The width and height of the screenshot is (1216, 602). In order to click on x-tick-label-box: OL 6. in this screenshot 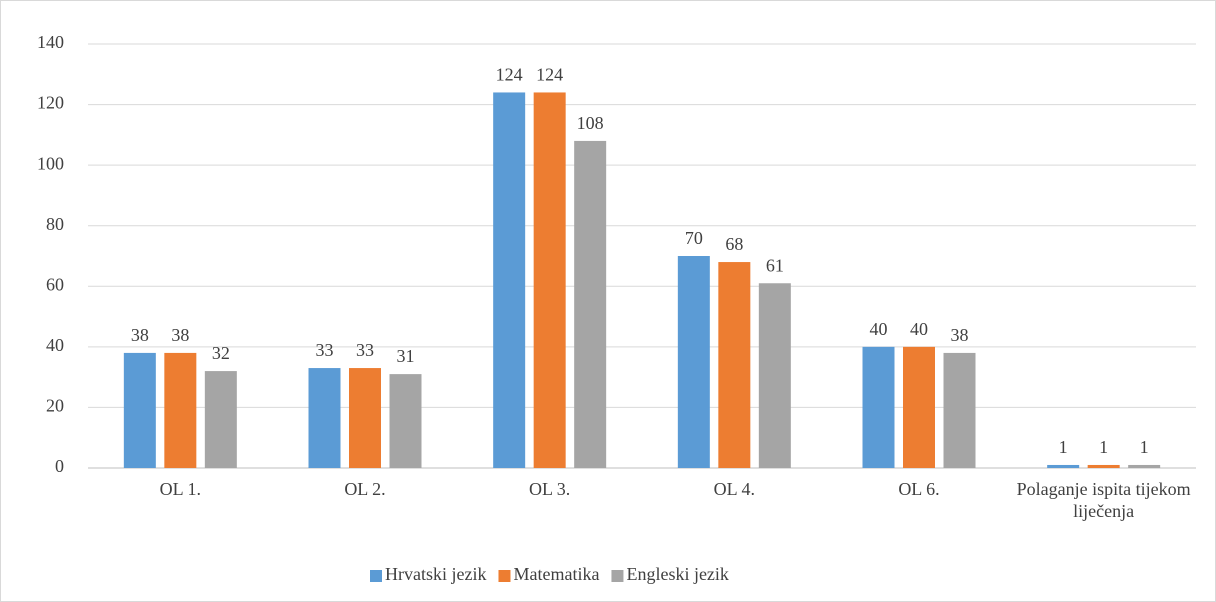, I will do `click(919, 489)`.